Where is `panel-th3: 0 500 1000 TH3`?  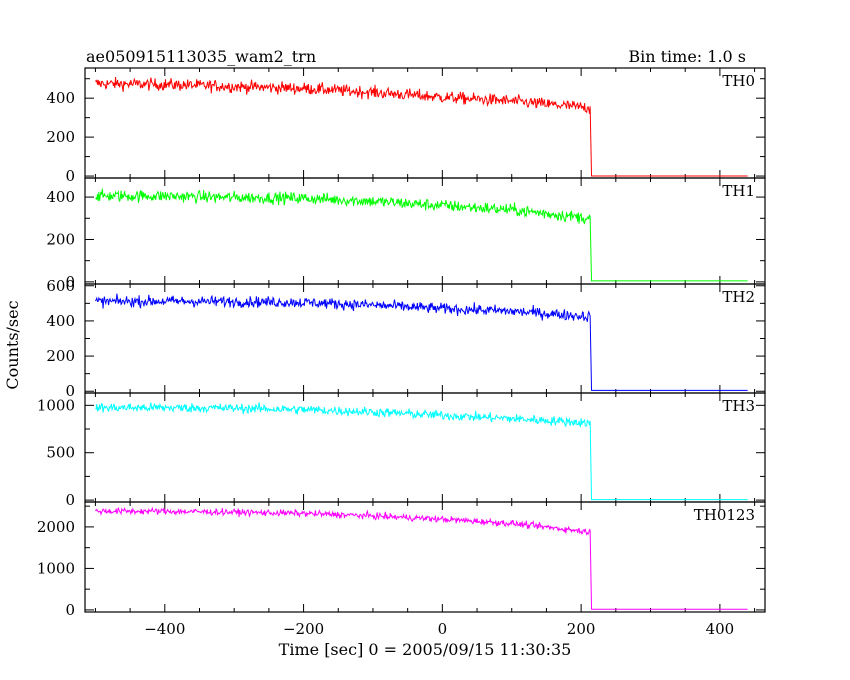
panel-th3: 0 500 1000 TH3 is located at coordinates (401, 450).